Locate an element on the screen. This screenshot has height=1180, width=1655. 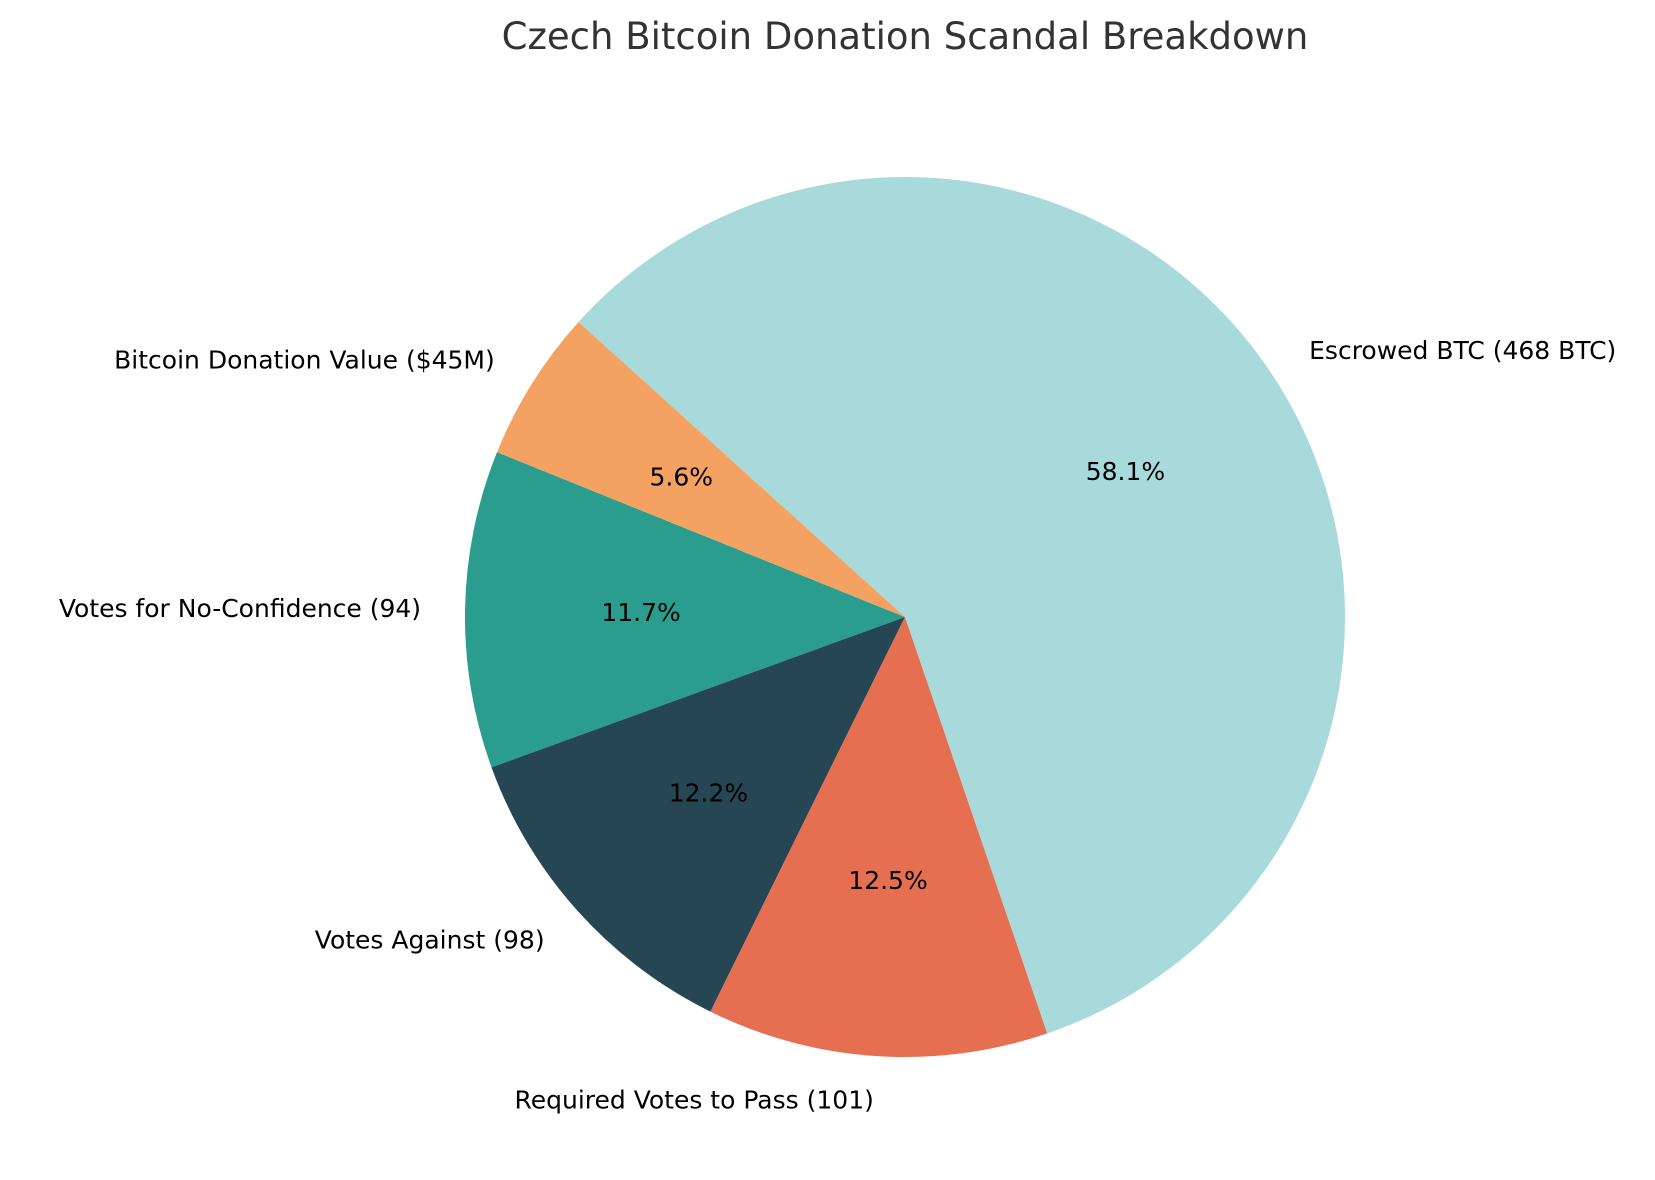
slice-percent-label: 12.5% is located at coordinates (887, 880).